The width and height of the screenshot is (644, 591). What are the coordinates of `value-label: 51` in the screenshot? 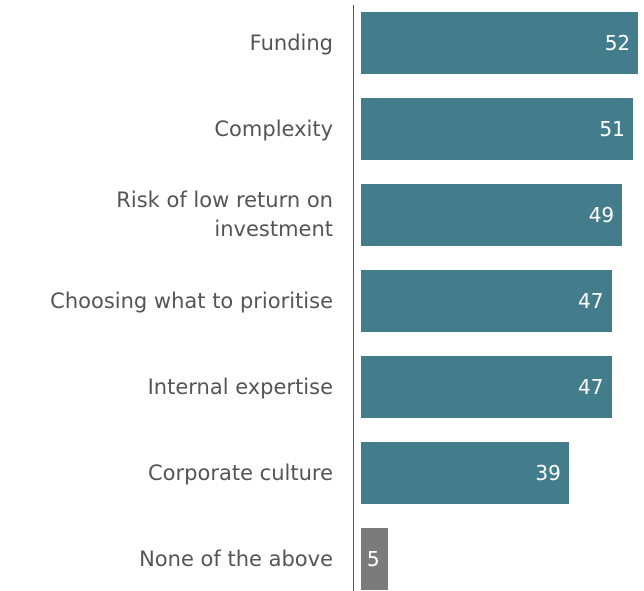 It's located at (612, 129).